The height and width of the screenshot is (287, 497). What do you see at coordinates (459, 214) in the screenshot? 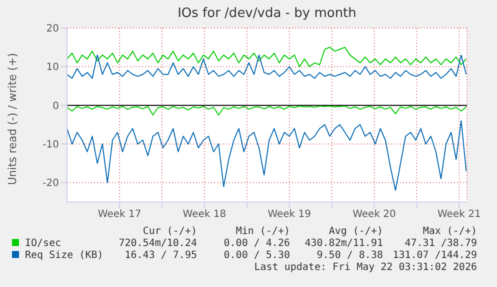
I see `x-tick-label: Week 21` at bounding box center [459, 214].